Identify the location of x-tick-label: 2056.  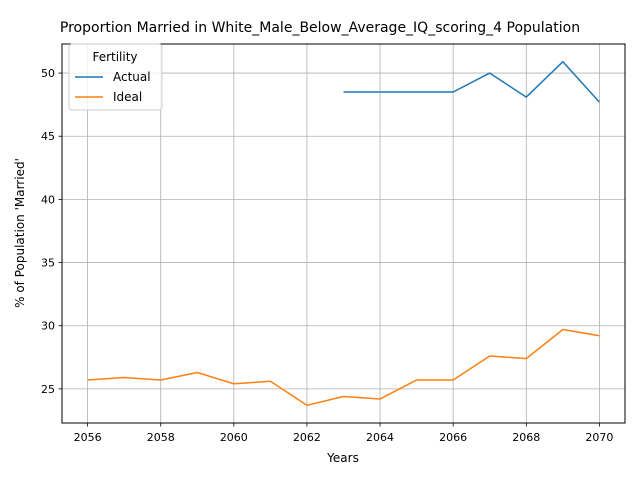
(88, 437).